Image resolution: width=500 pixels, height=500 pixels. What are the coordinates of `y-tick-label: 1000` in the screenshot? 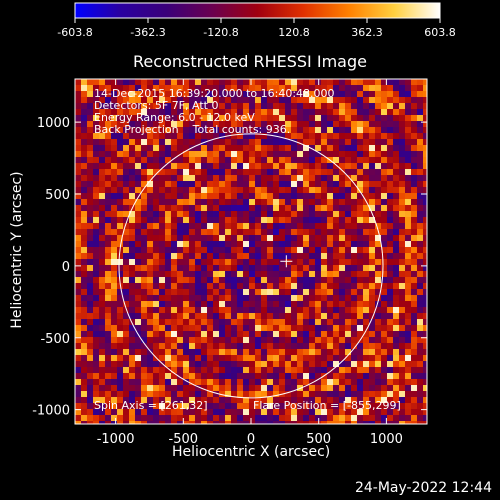 It's located at (53, 123).